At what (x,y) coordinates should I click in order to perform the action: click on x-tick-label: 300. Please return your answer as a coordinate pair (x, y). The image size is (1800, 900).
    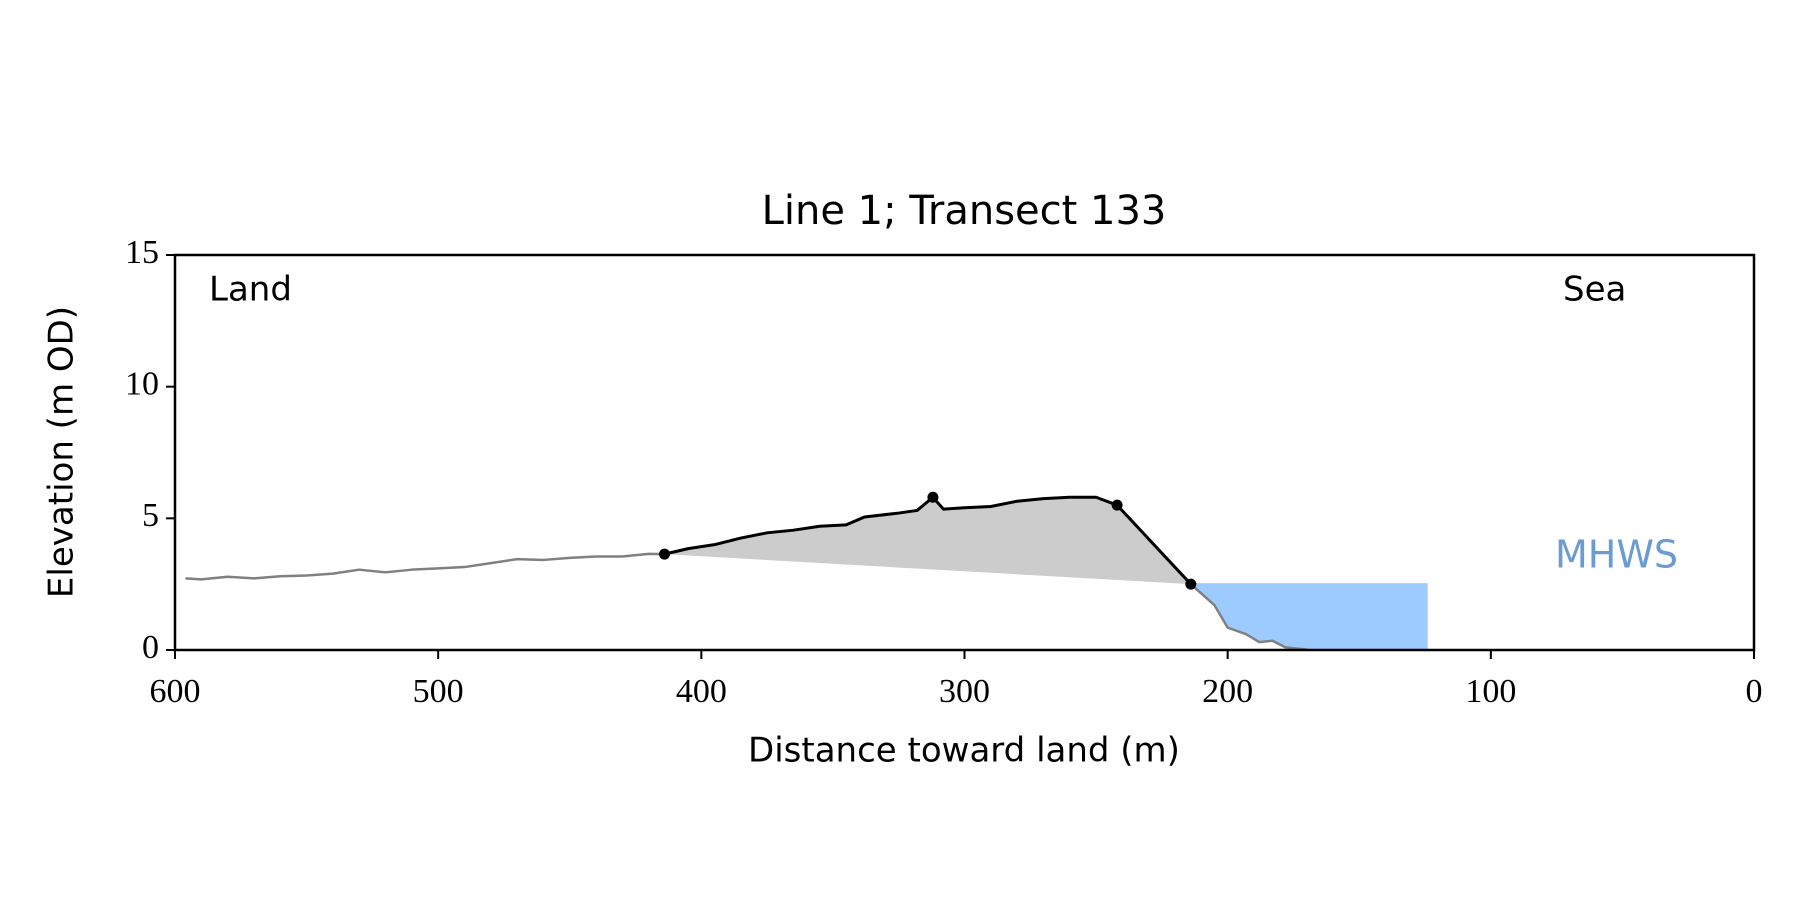
    Looking at the image, I should click on (964, 691).